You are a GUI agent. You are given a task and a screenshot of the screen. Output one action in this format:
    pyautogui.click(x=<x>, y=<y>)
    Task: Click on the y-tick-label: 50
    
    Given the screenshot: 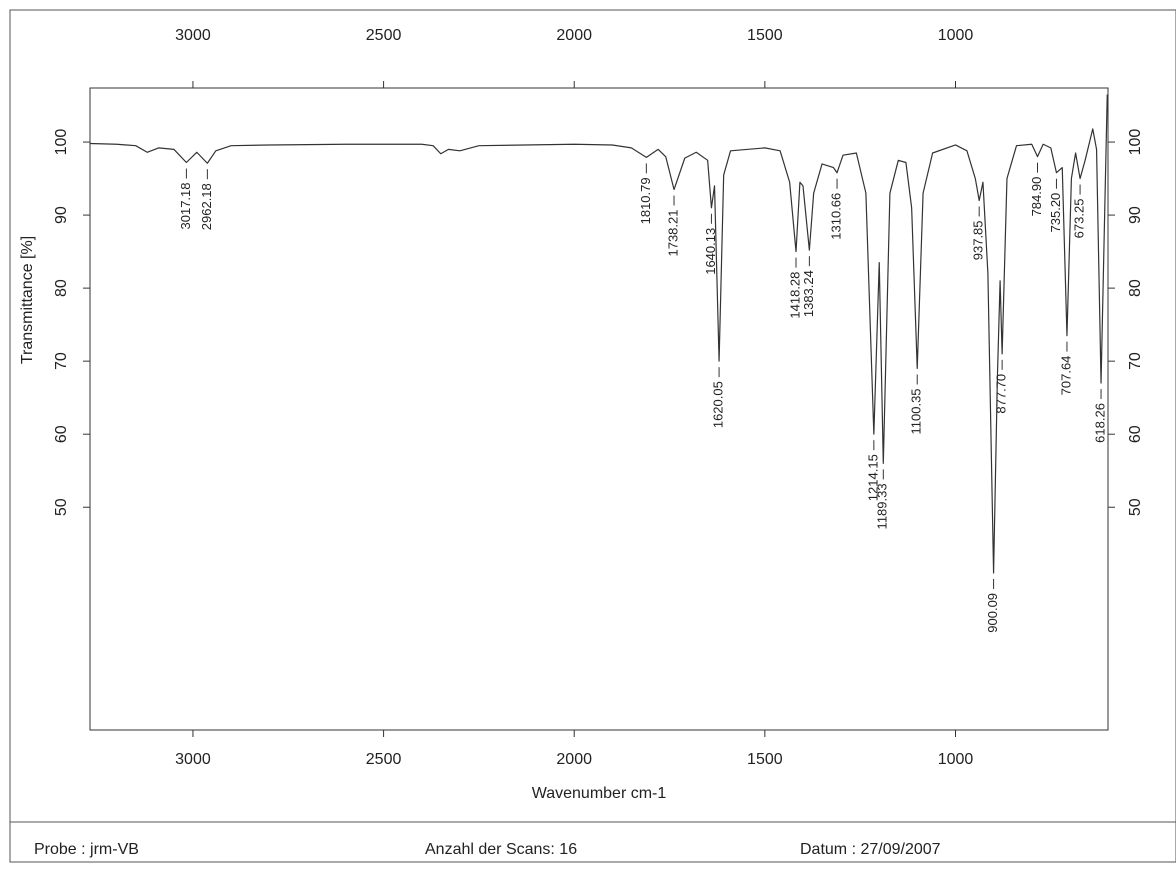 What is the action you would take?
    pyautogui.click(x=61, y=507)
    